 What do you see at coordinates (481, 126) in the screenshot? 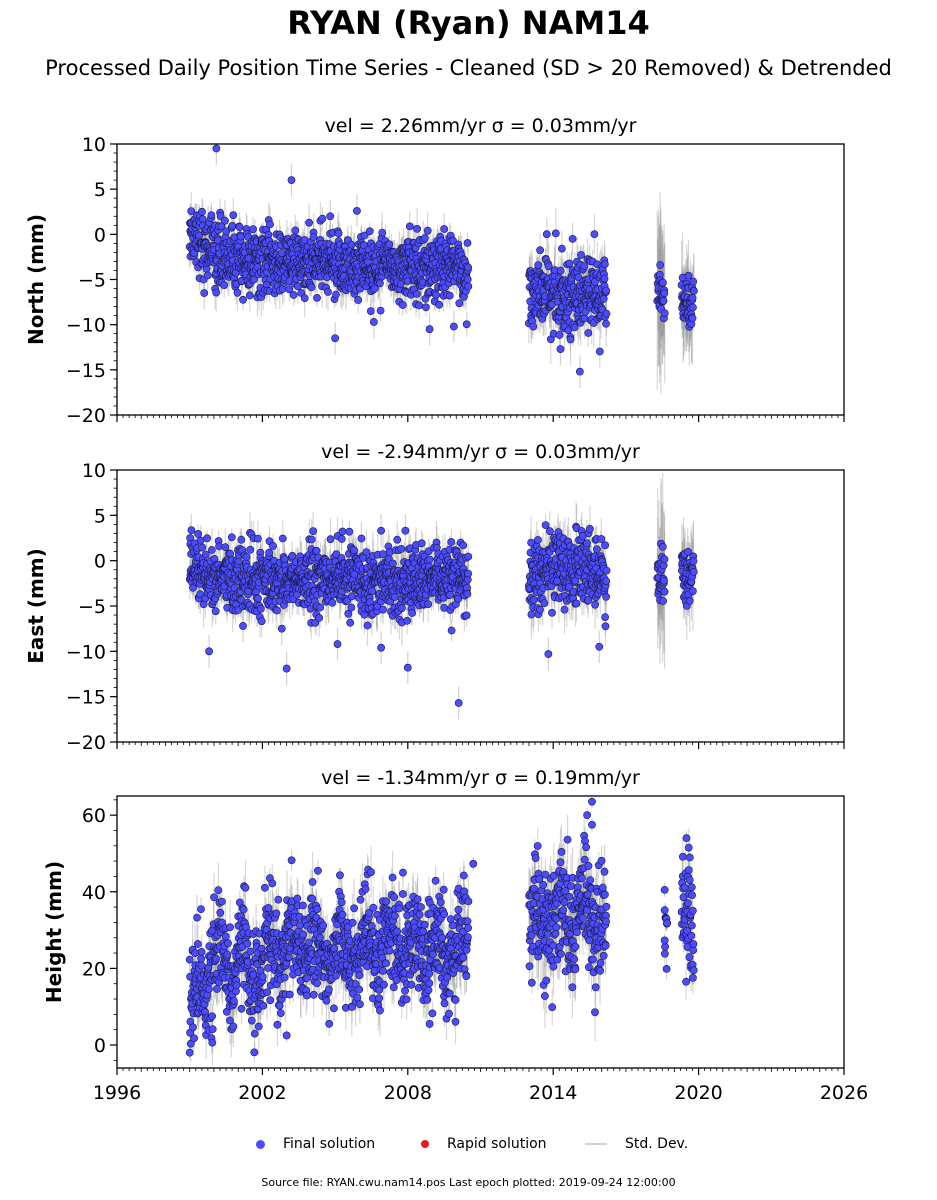
I see `panel-title: vel = 2.26mm/yr σ = 0.03mm/yr` at bounding box center [481, 126].